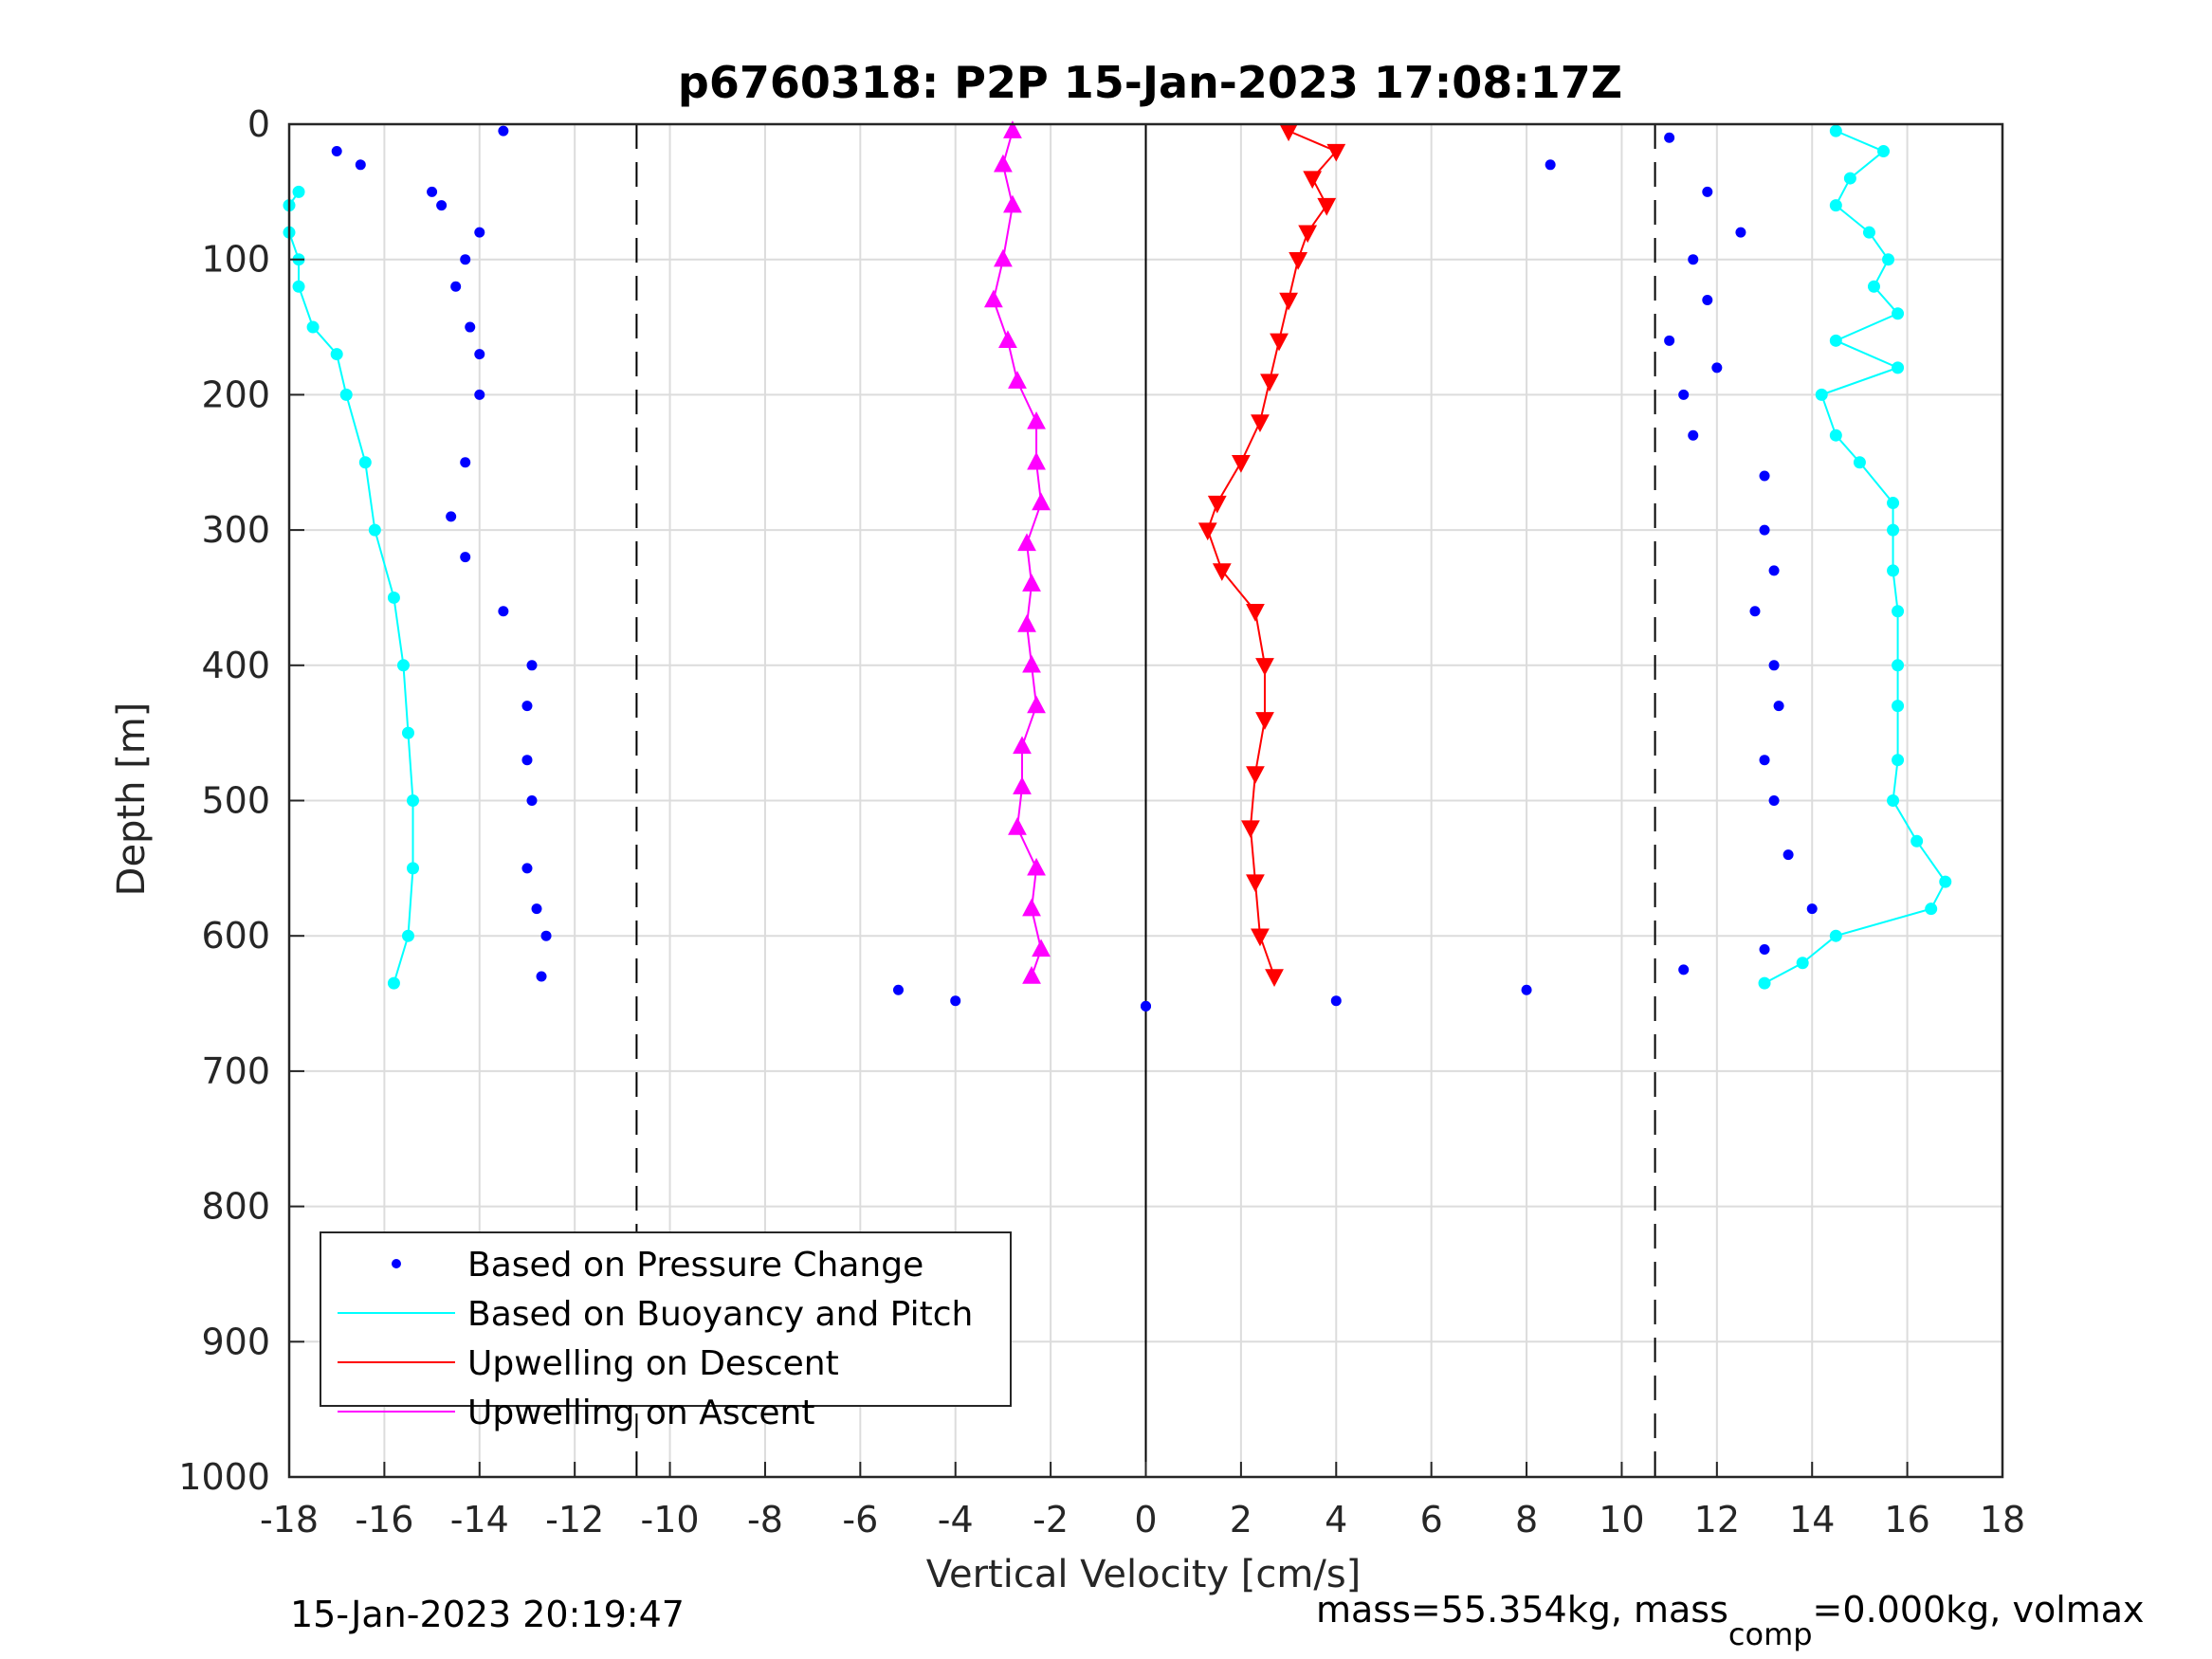 This screenshot has height=1659, width=2212. I want to click on footer-mass-info: mass=55.354kg, masscomp=0.000kg, volmax, so click(1730, 1620).